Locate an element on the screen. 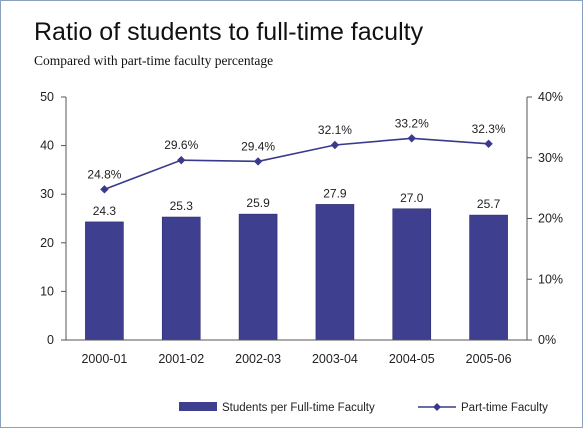  x-tick-label: 2003-04 is located at coordinates (335, 359).